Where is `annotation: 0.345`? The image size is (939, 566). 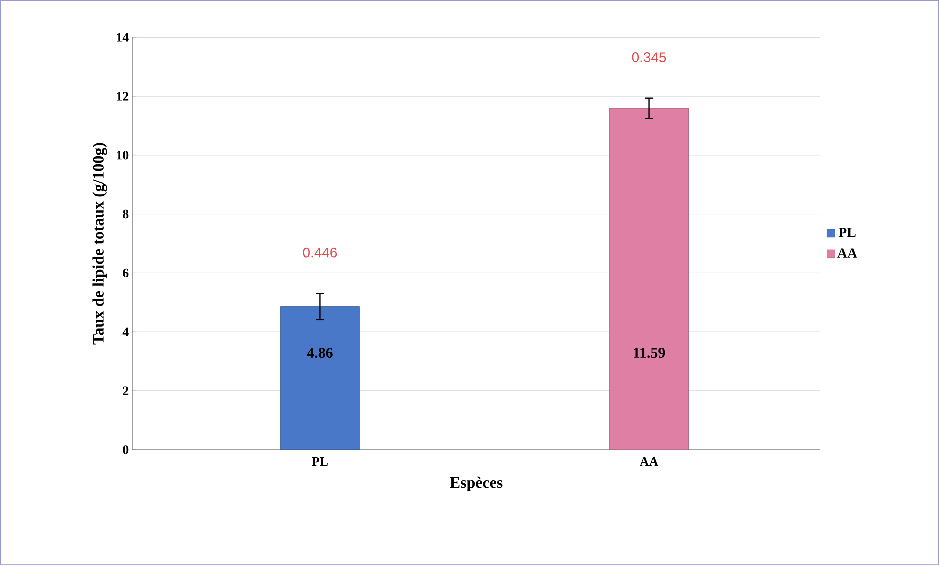
annotation: 0.345 is located at coordinates (649, 57).